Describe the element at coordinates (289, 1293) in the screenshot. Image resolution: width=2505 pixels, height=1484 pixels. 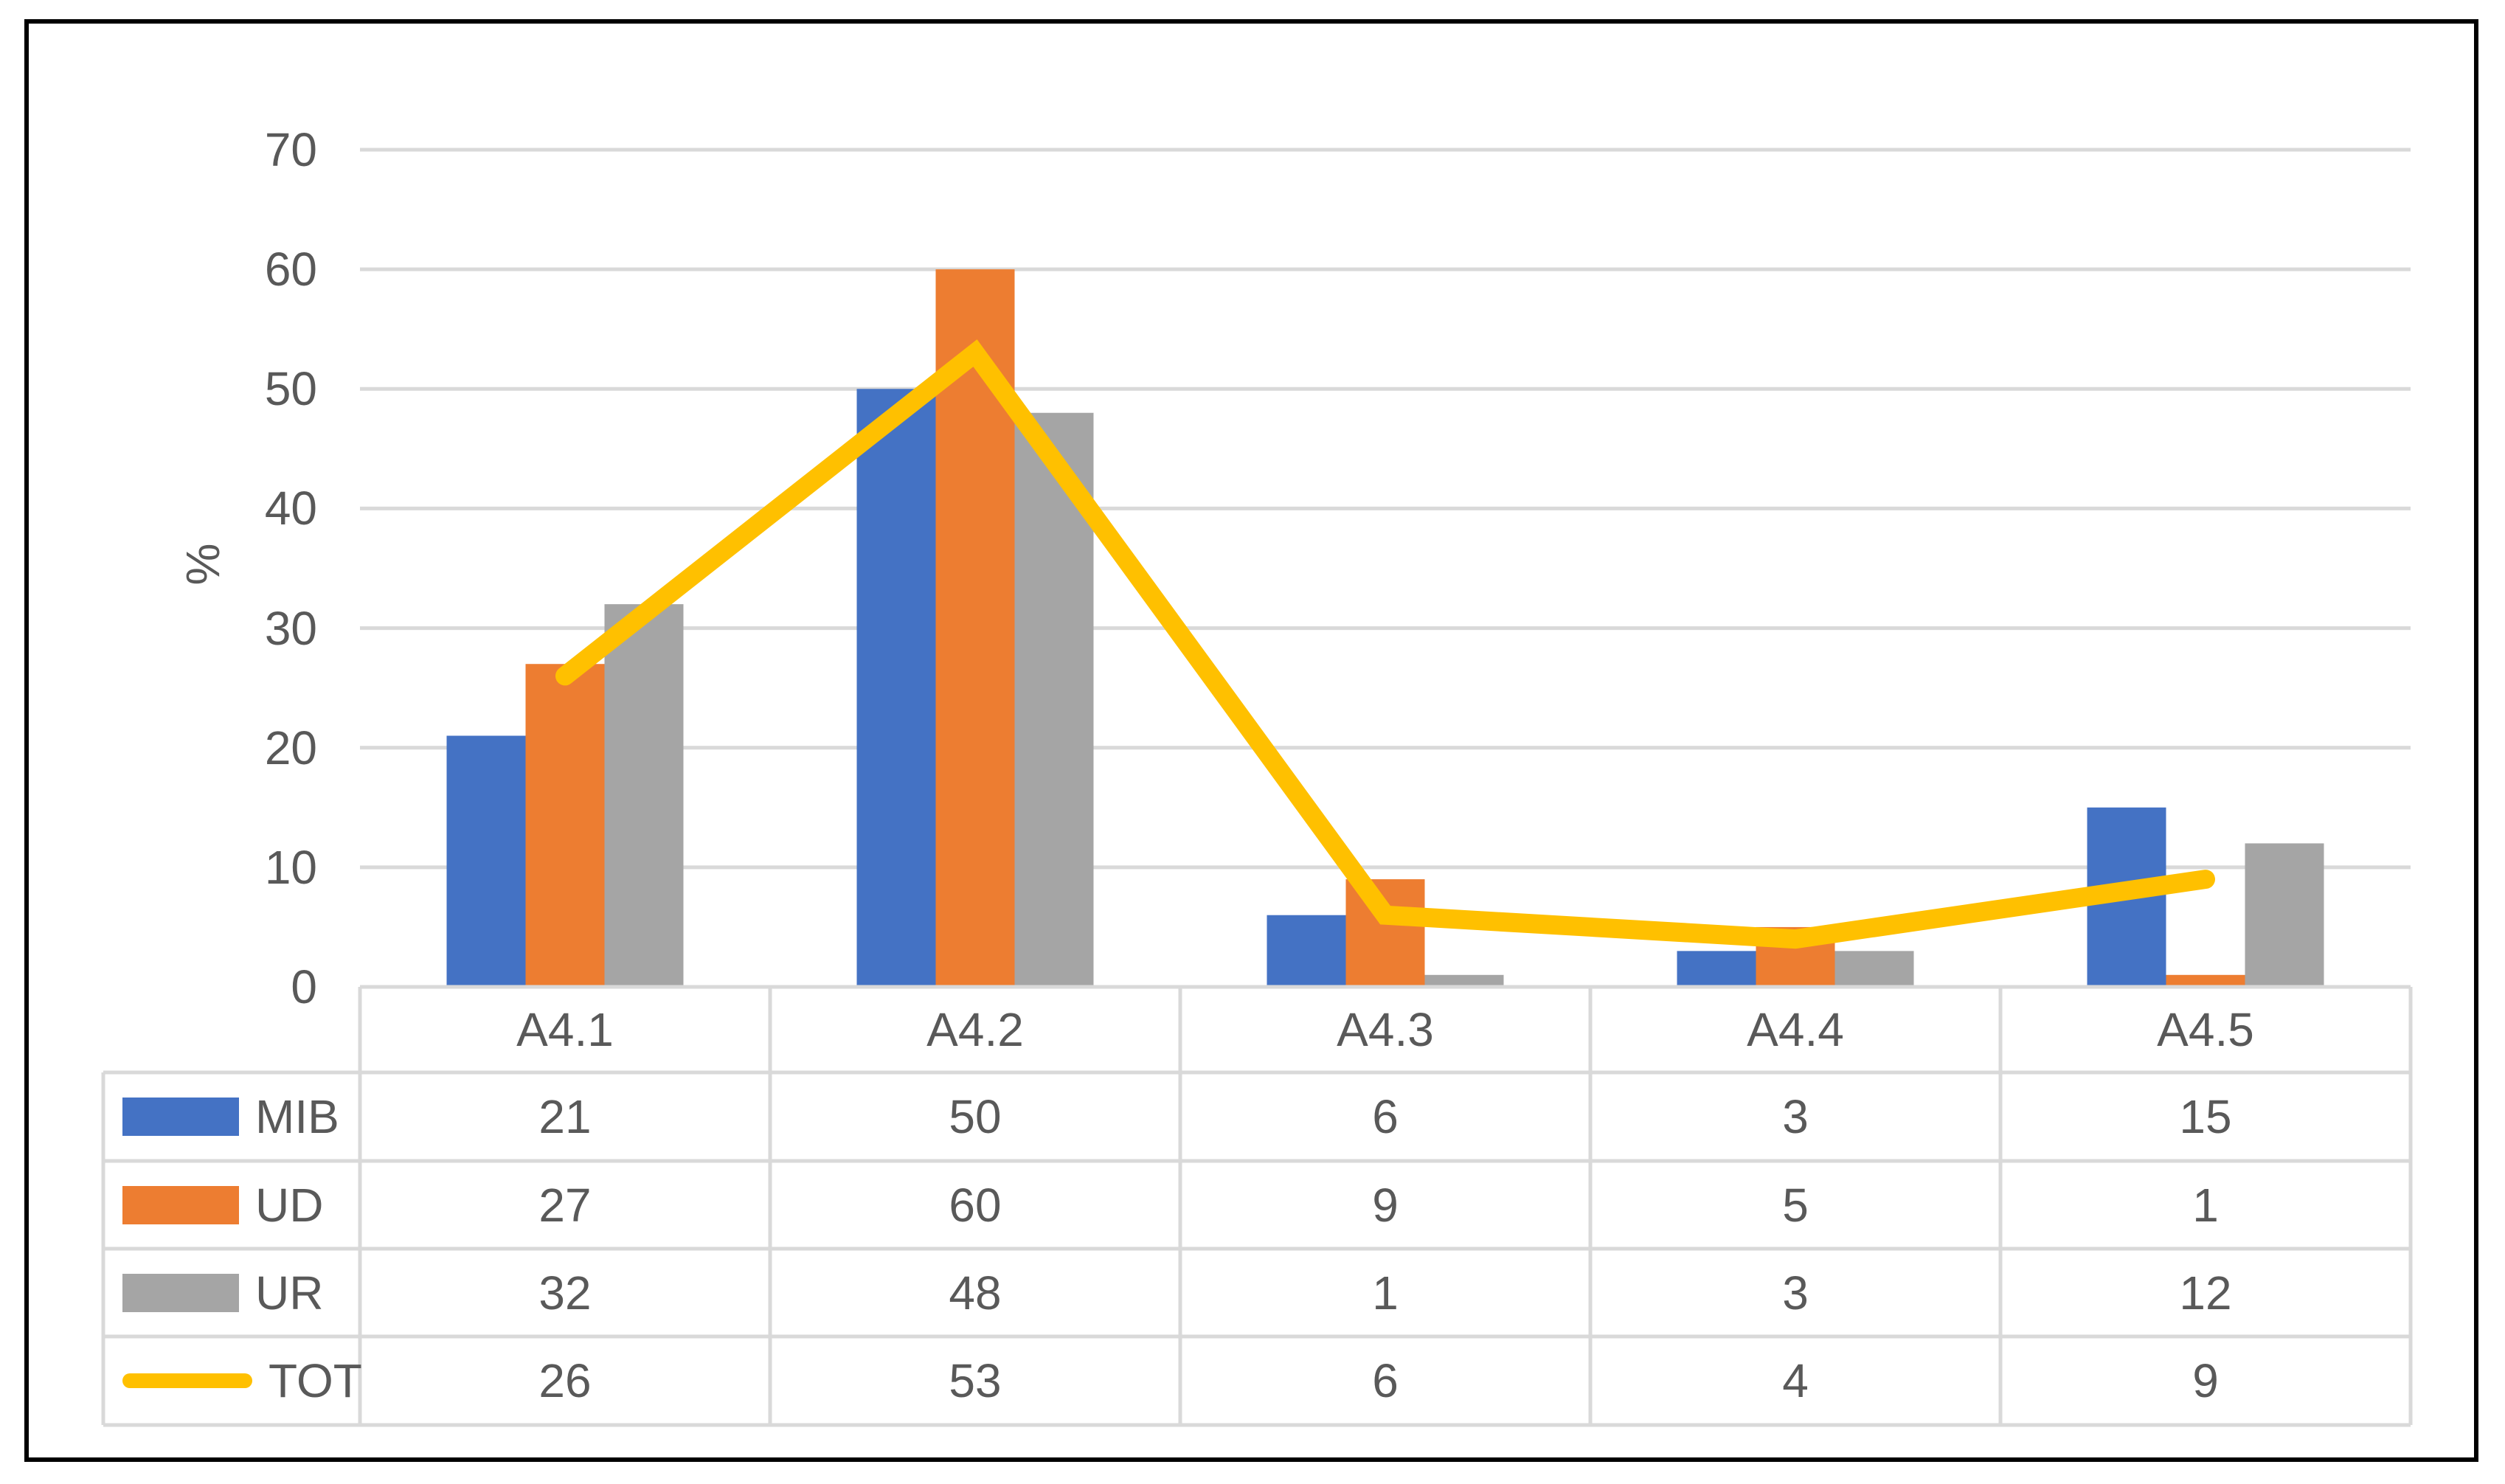
I see `ur-series-label: UR` at that location.